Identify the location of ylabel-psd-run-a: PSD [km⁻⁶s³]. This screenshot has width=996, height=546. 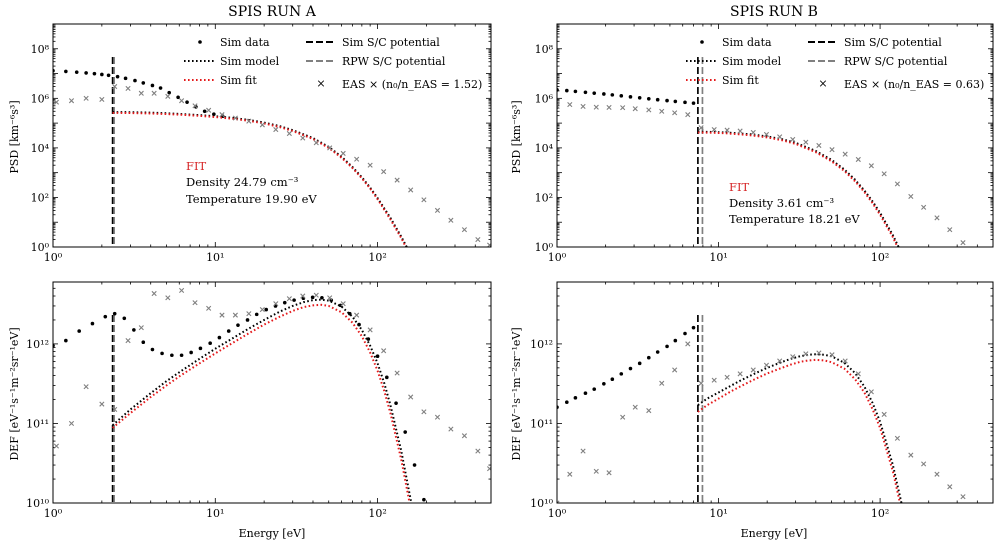
(14, 136).